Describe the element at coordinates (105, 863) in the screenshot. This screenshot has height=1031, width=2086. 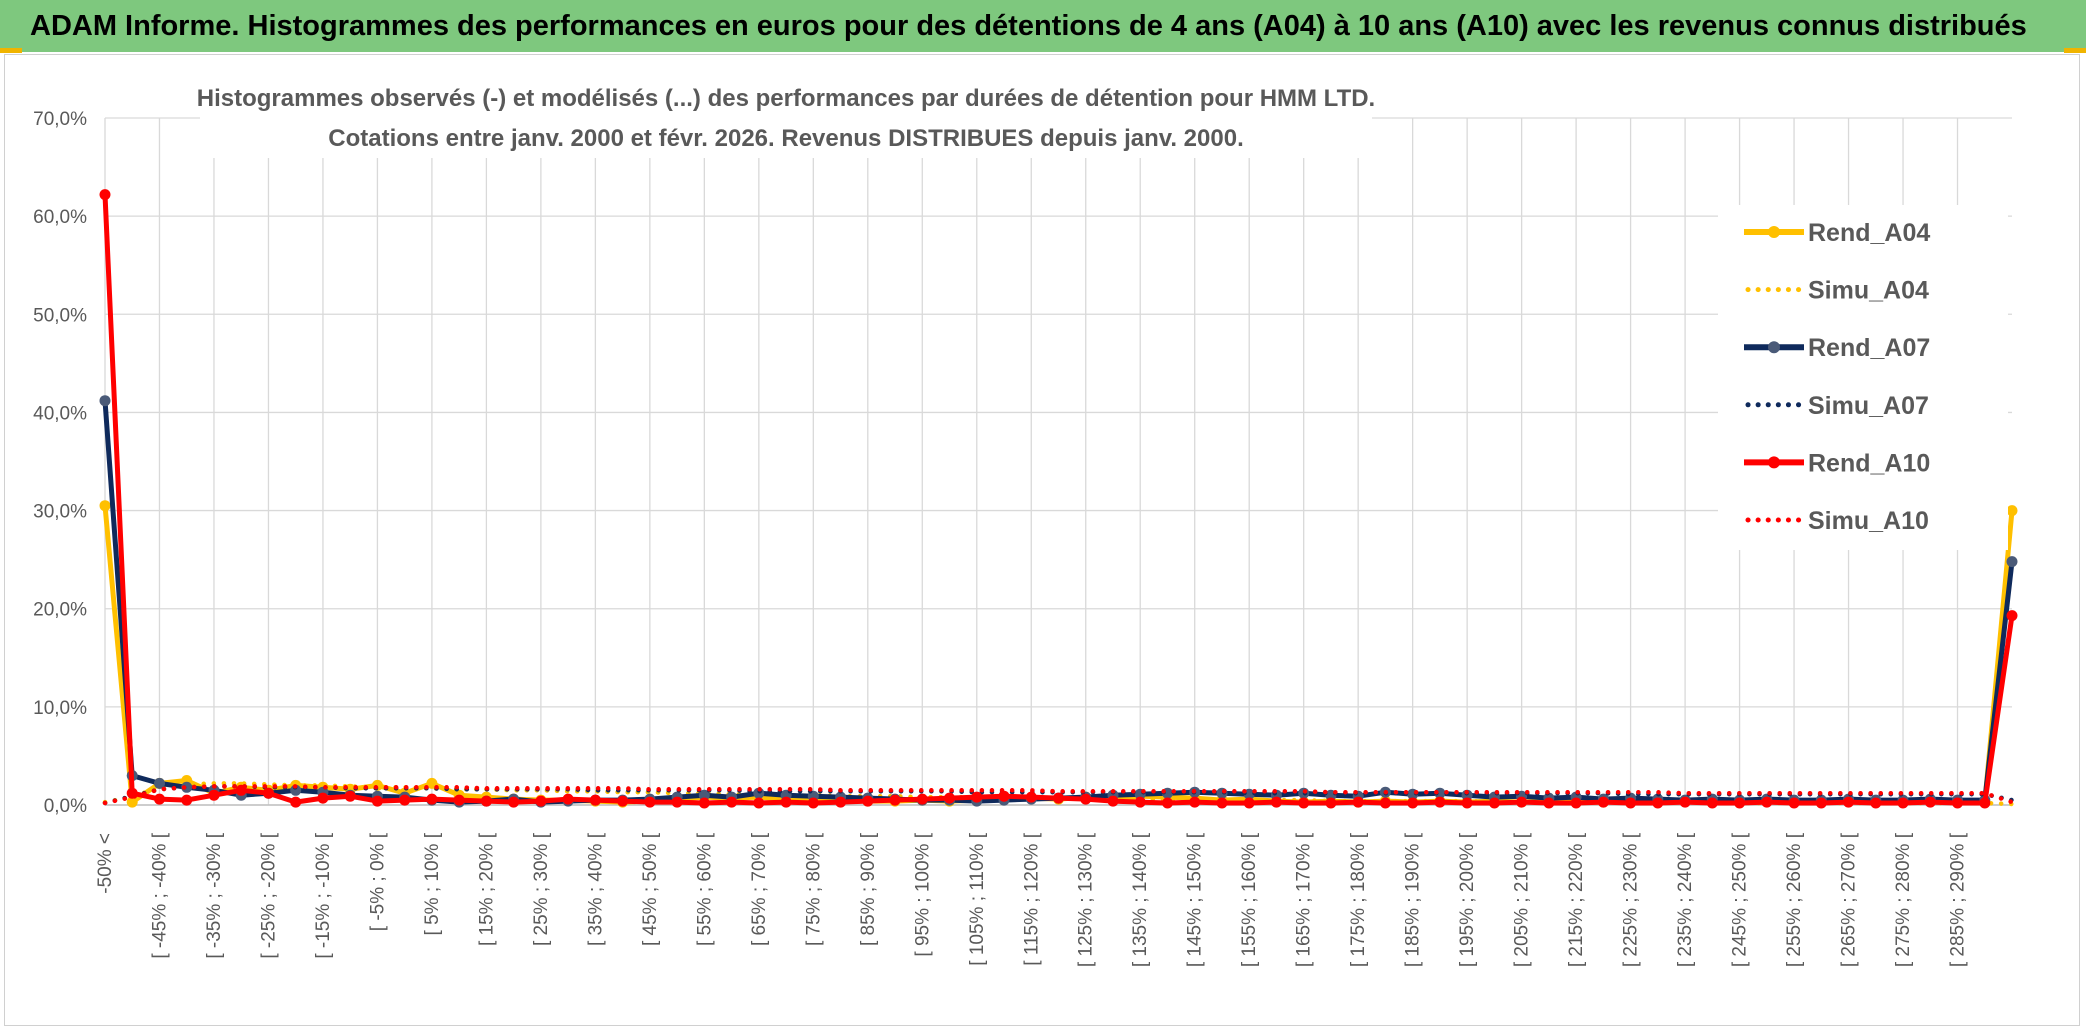
I see `x-tick-label: -50% <` at that location.